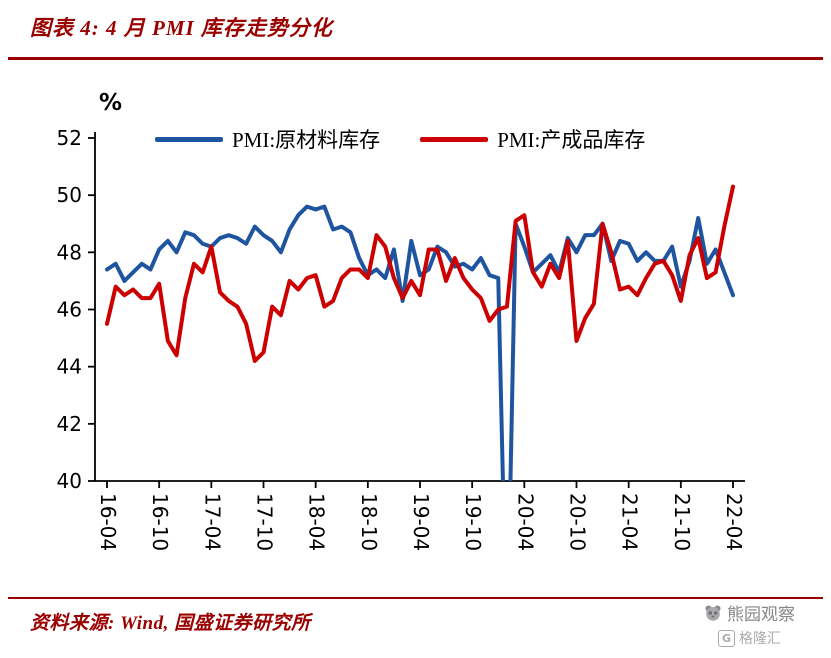 This screenshot has width=831, height=658. I want to click on x-tick-label: 17-04, so click(212, 522).